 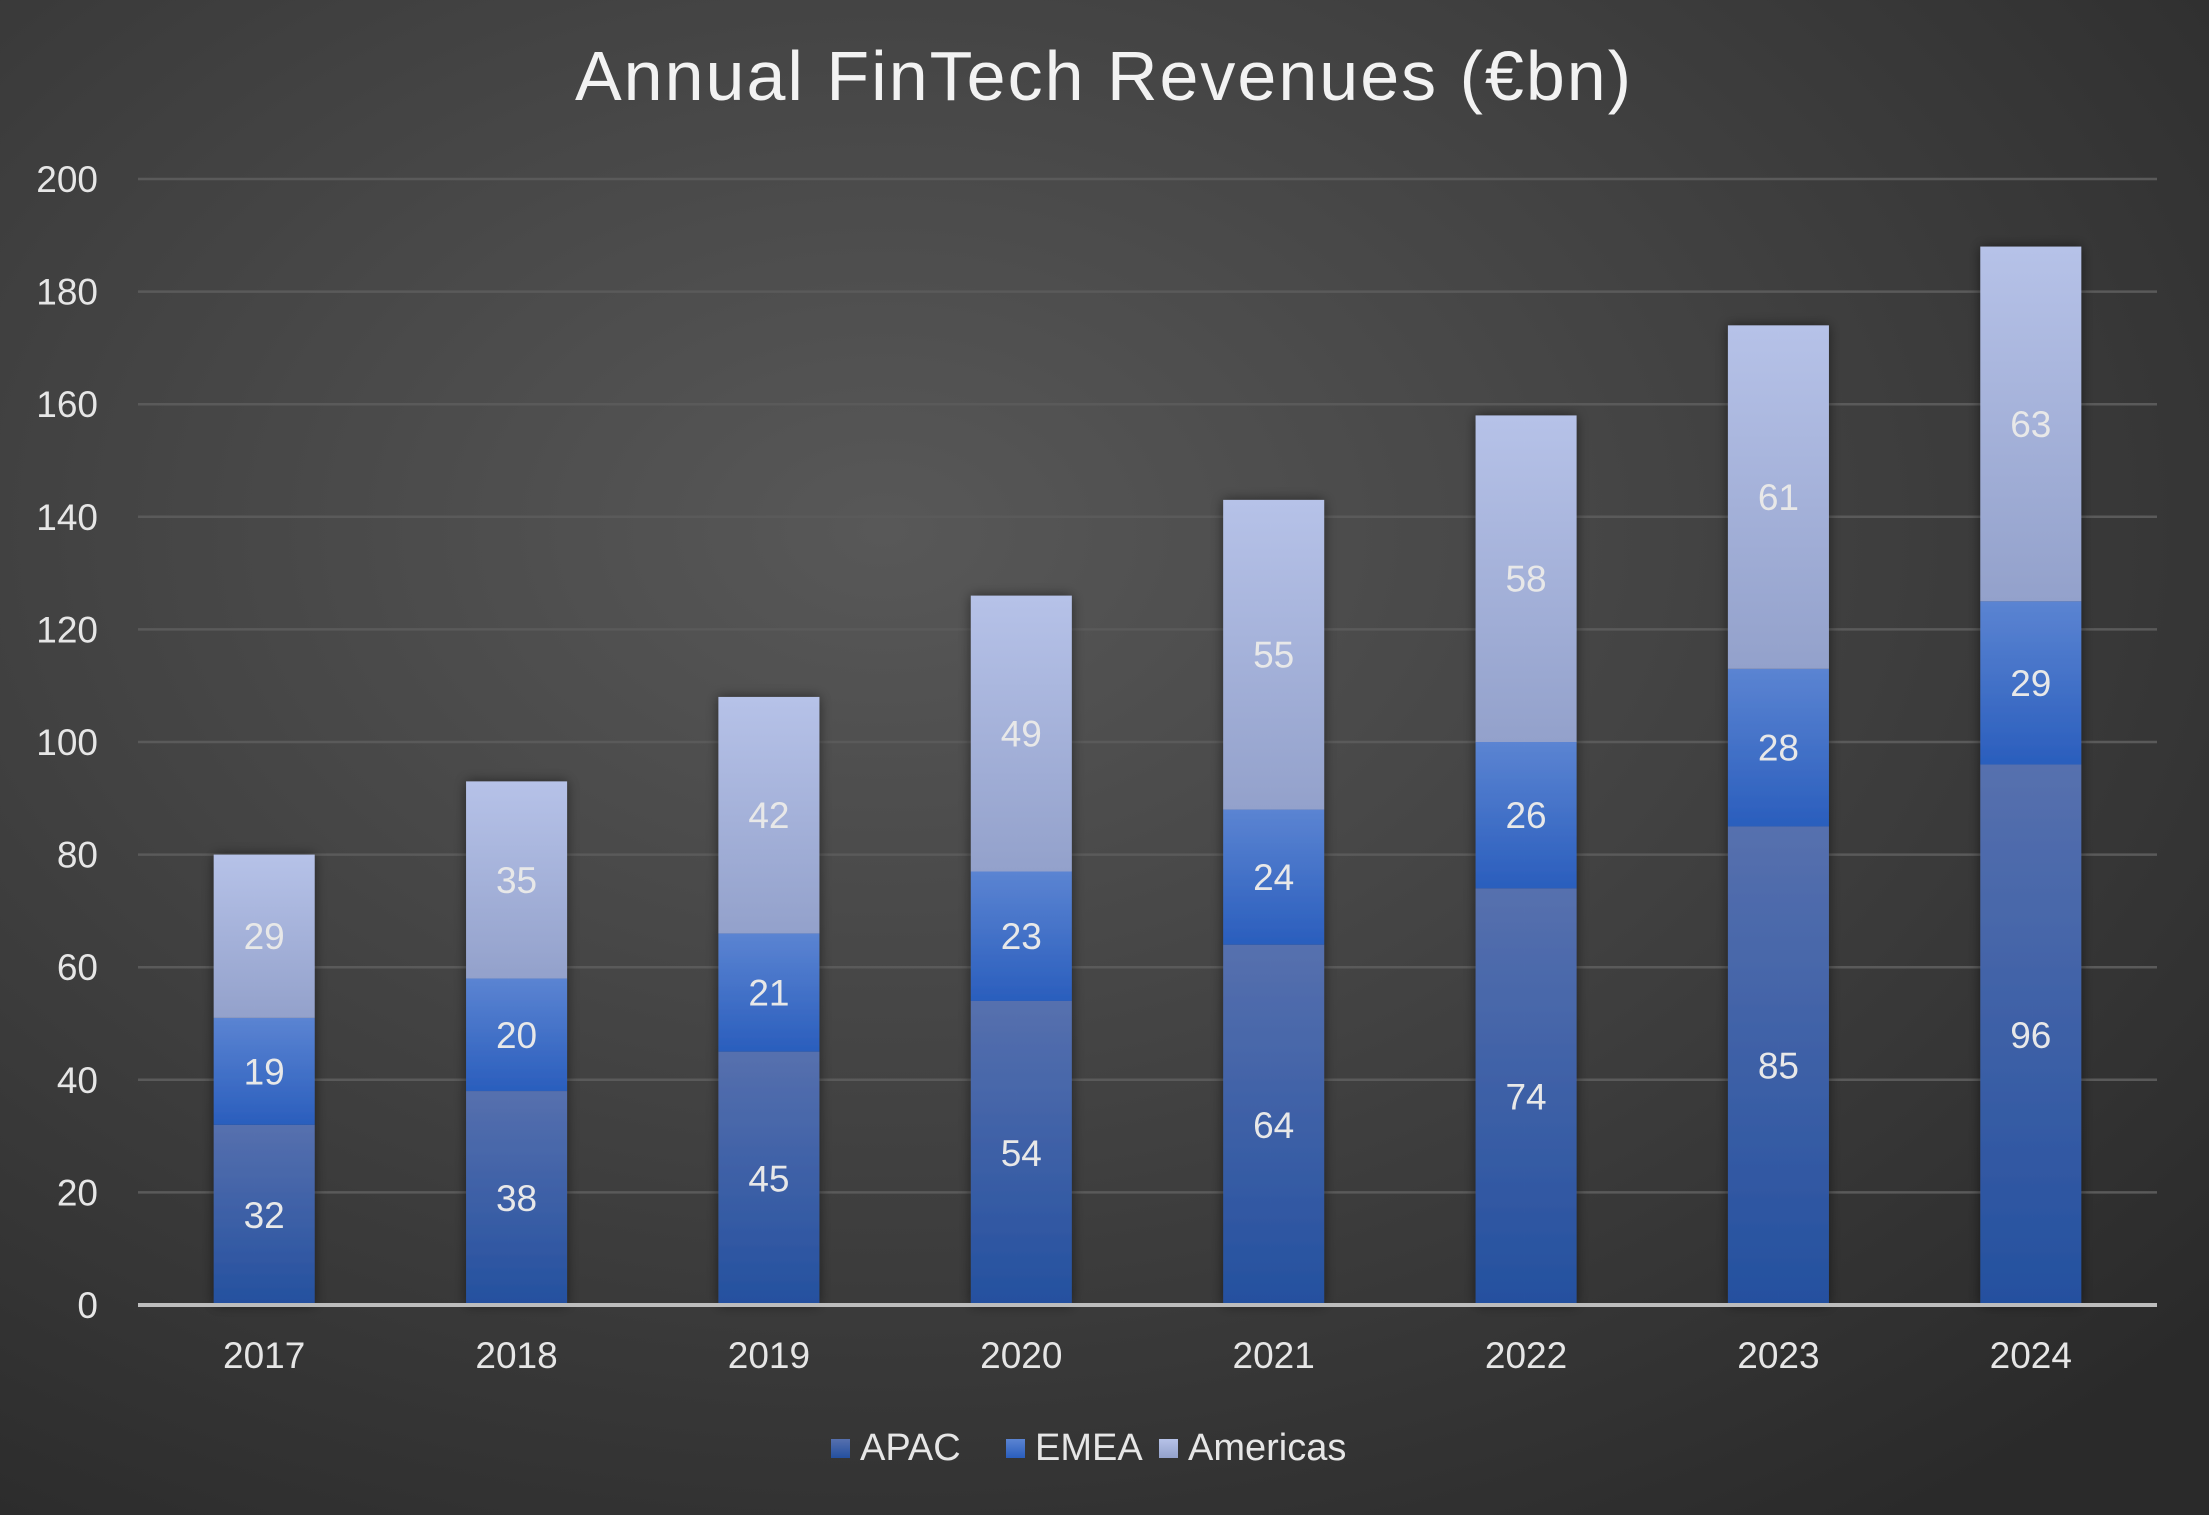 I want to click on bar-stack-2022, so click(x=1526, y=860).